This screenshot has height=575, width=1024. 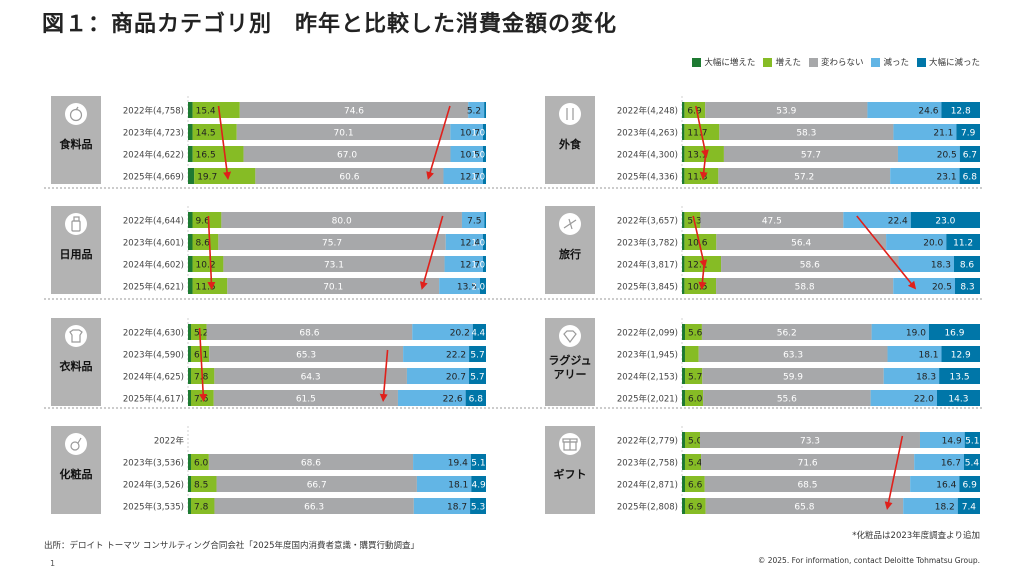 I want to click on data-label: 74.6, so click(x=354, y=112).